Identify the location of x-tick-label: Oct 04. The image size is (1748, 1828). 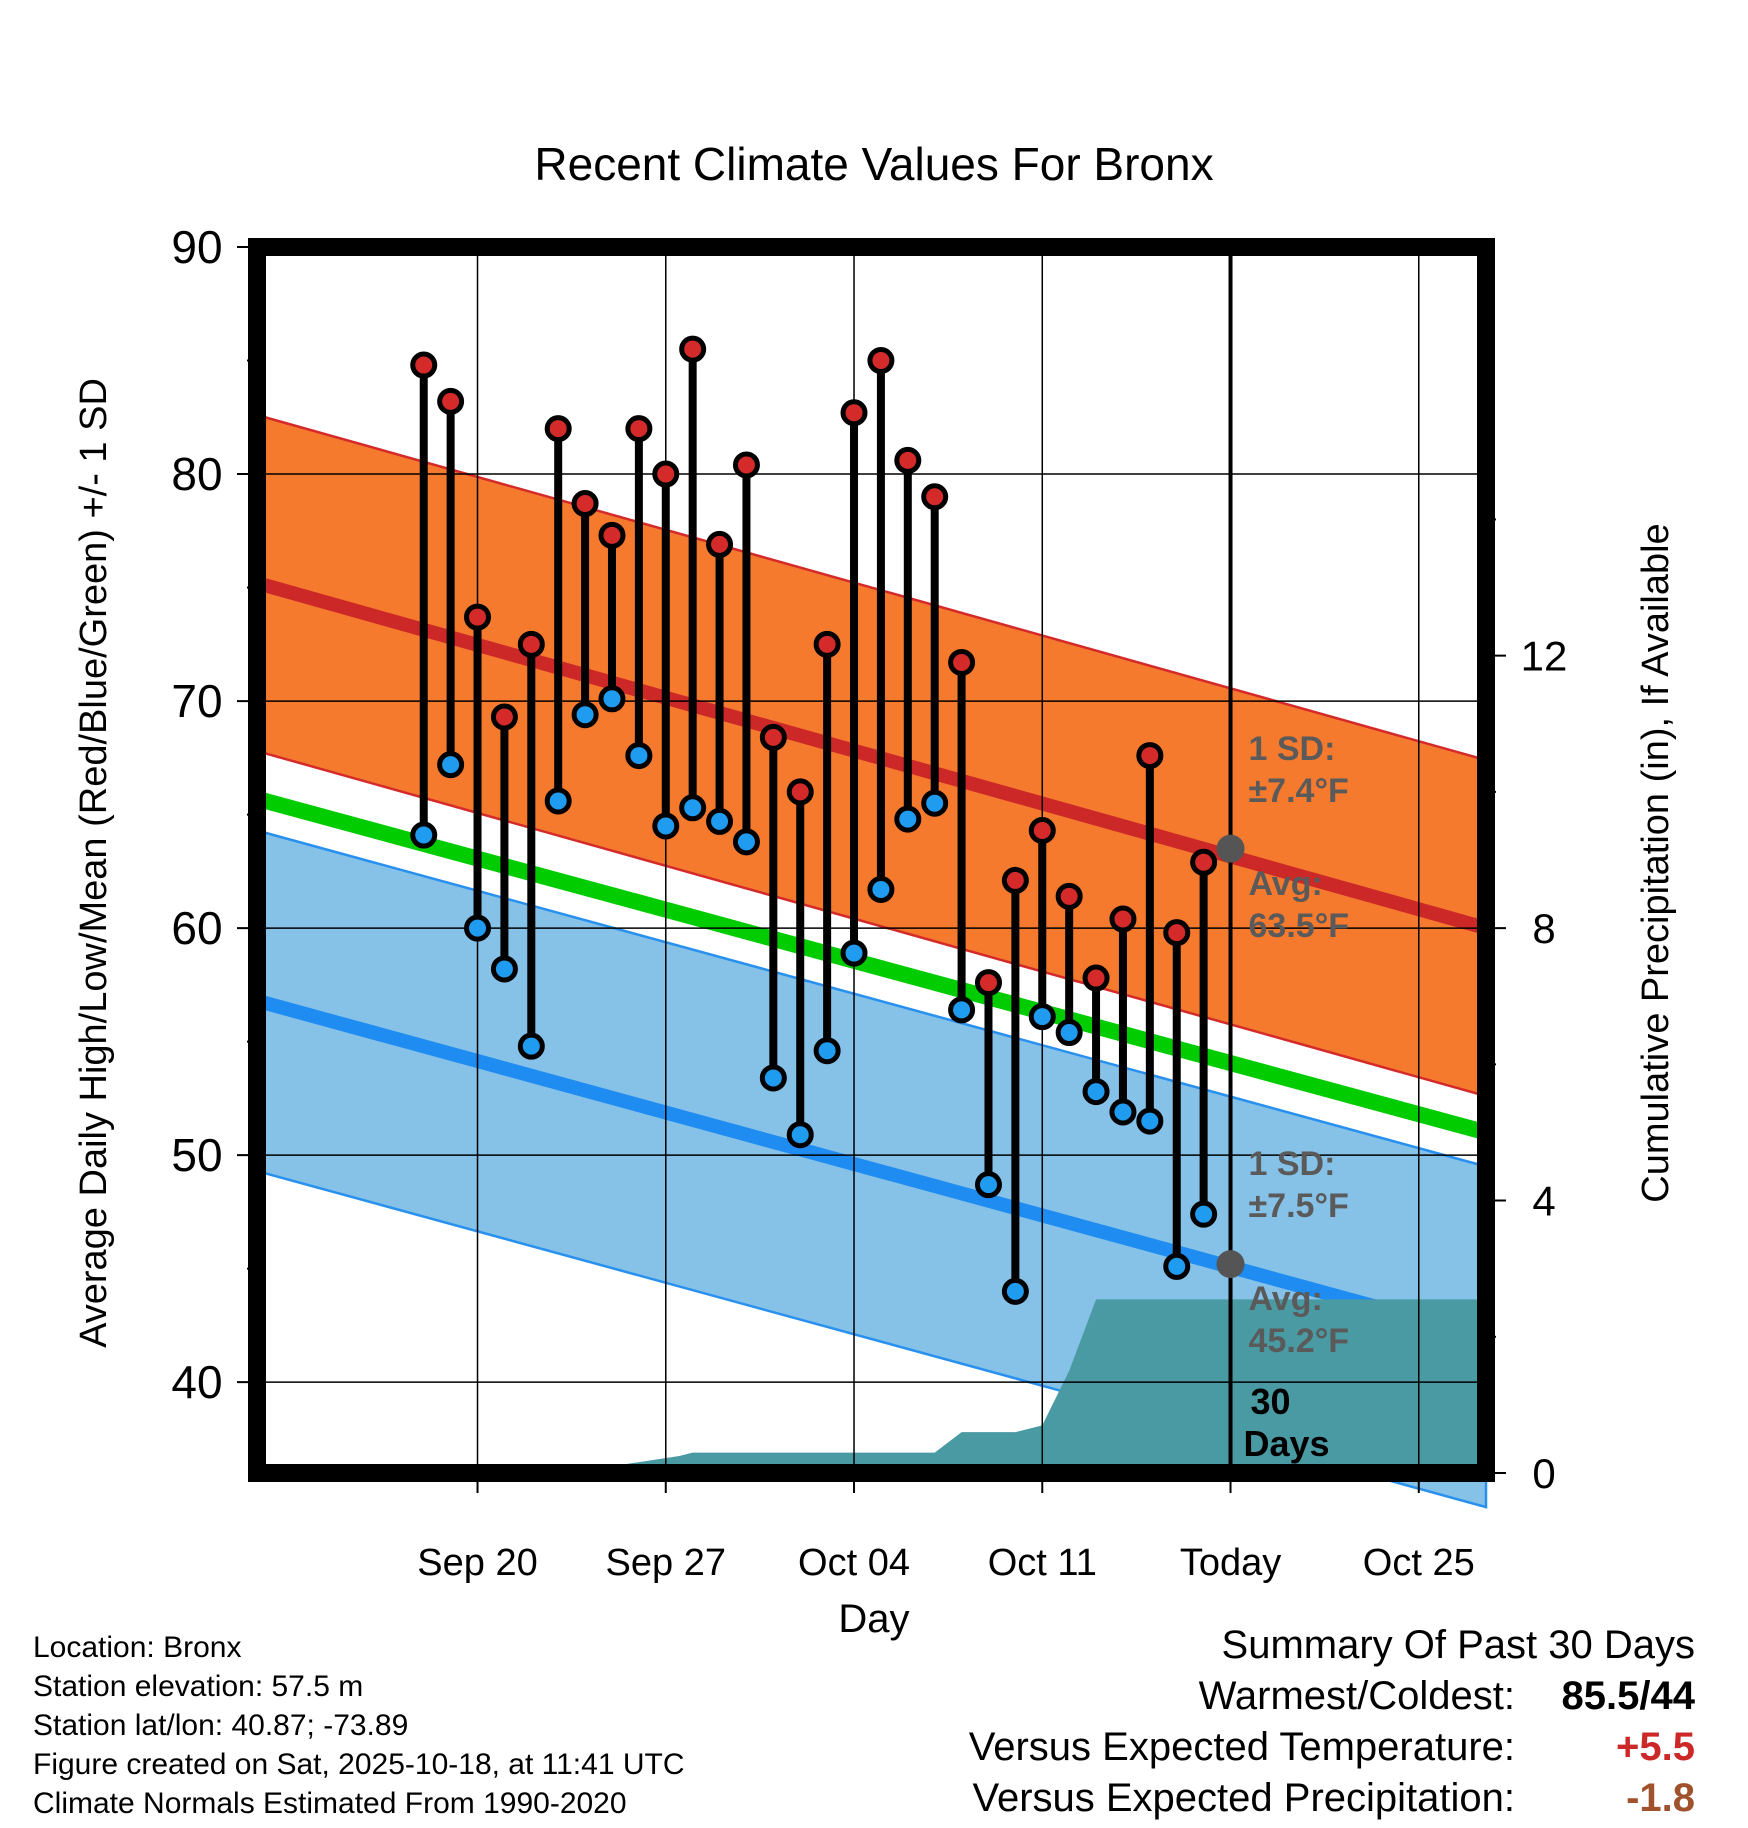
(854, 1563).